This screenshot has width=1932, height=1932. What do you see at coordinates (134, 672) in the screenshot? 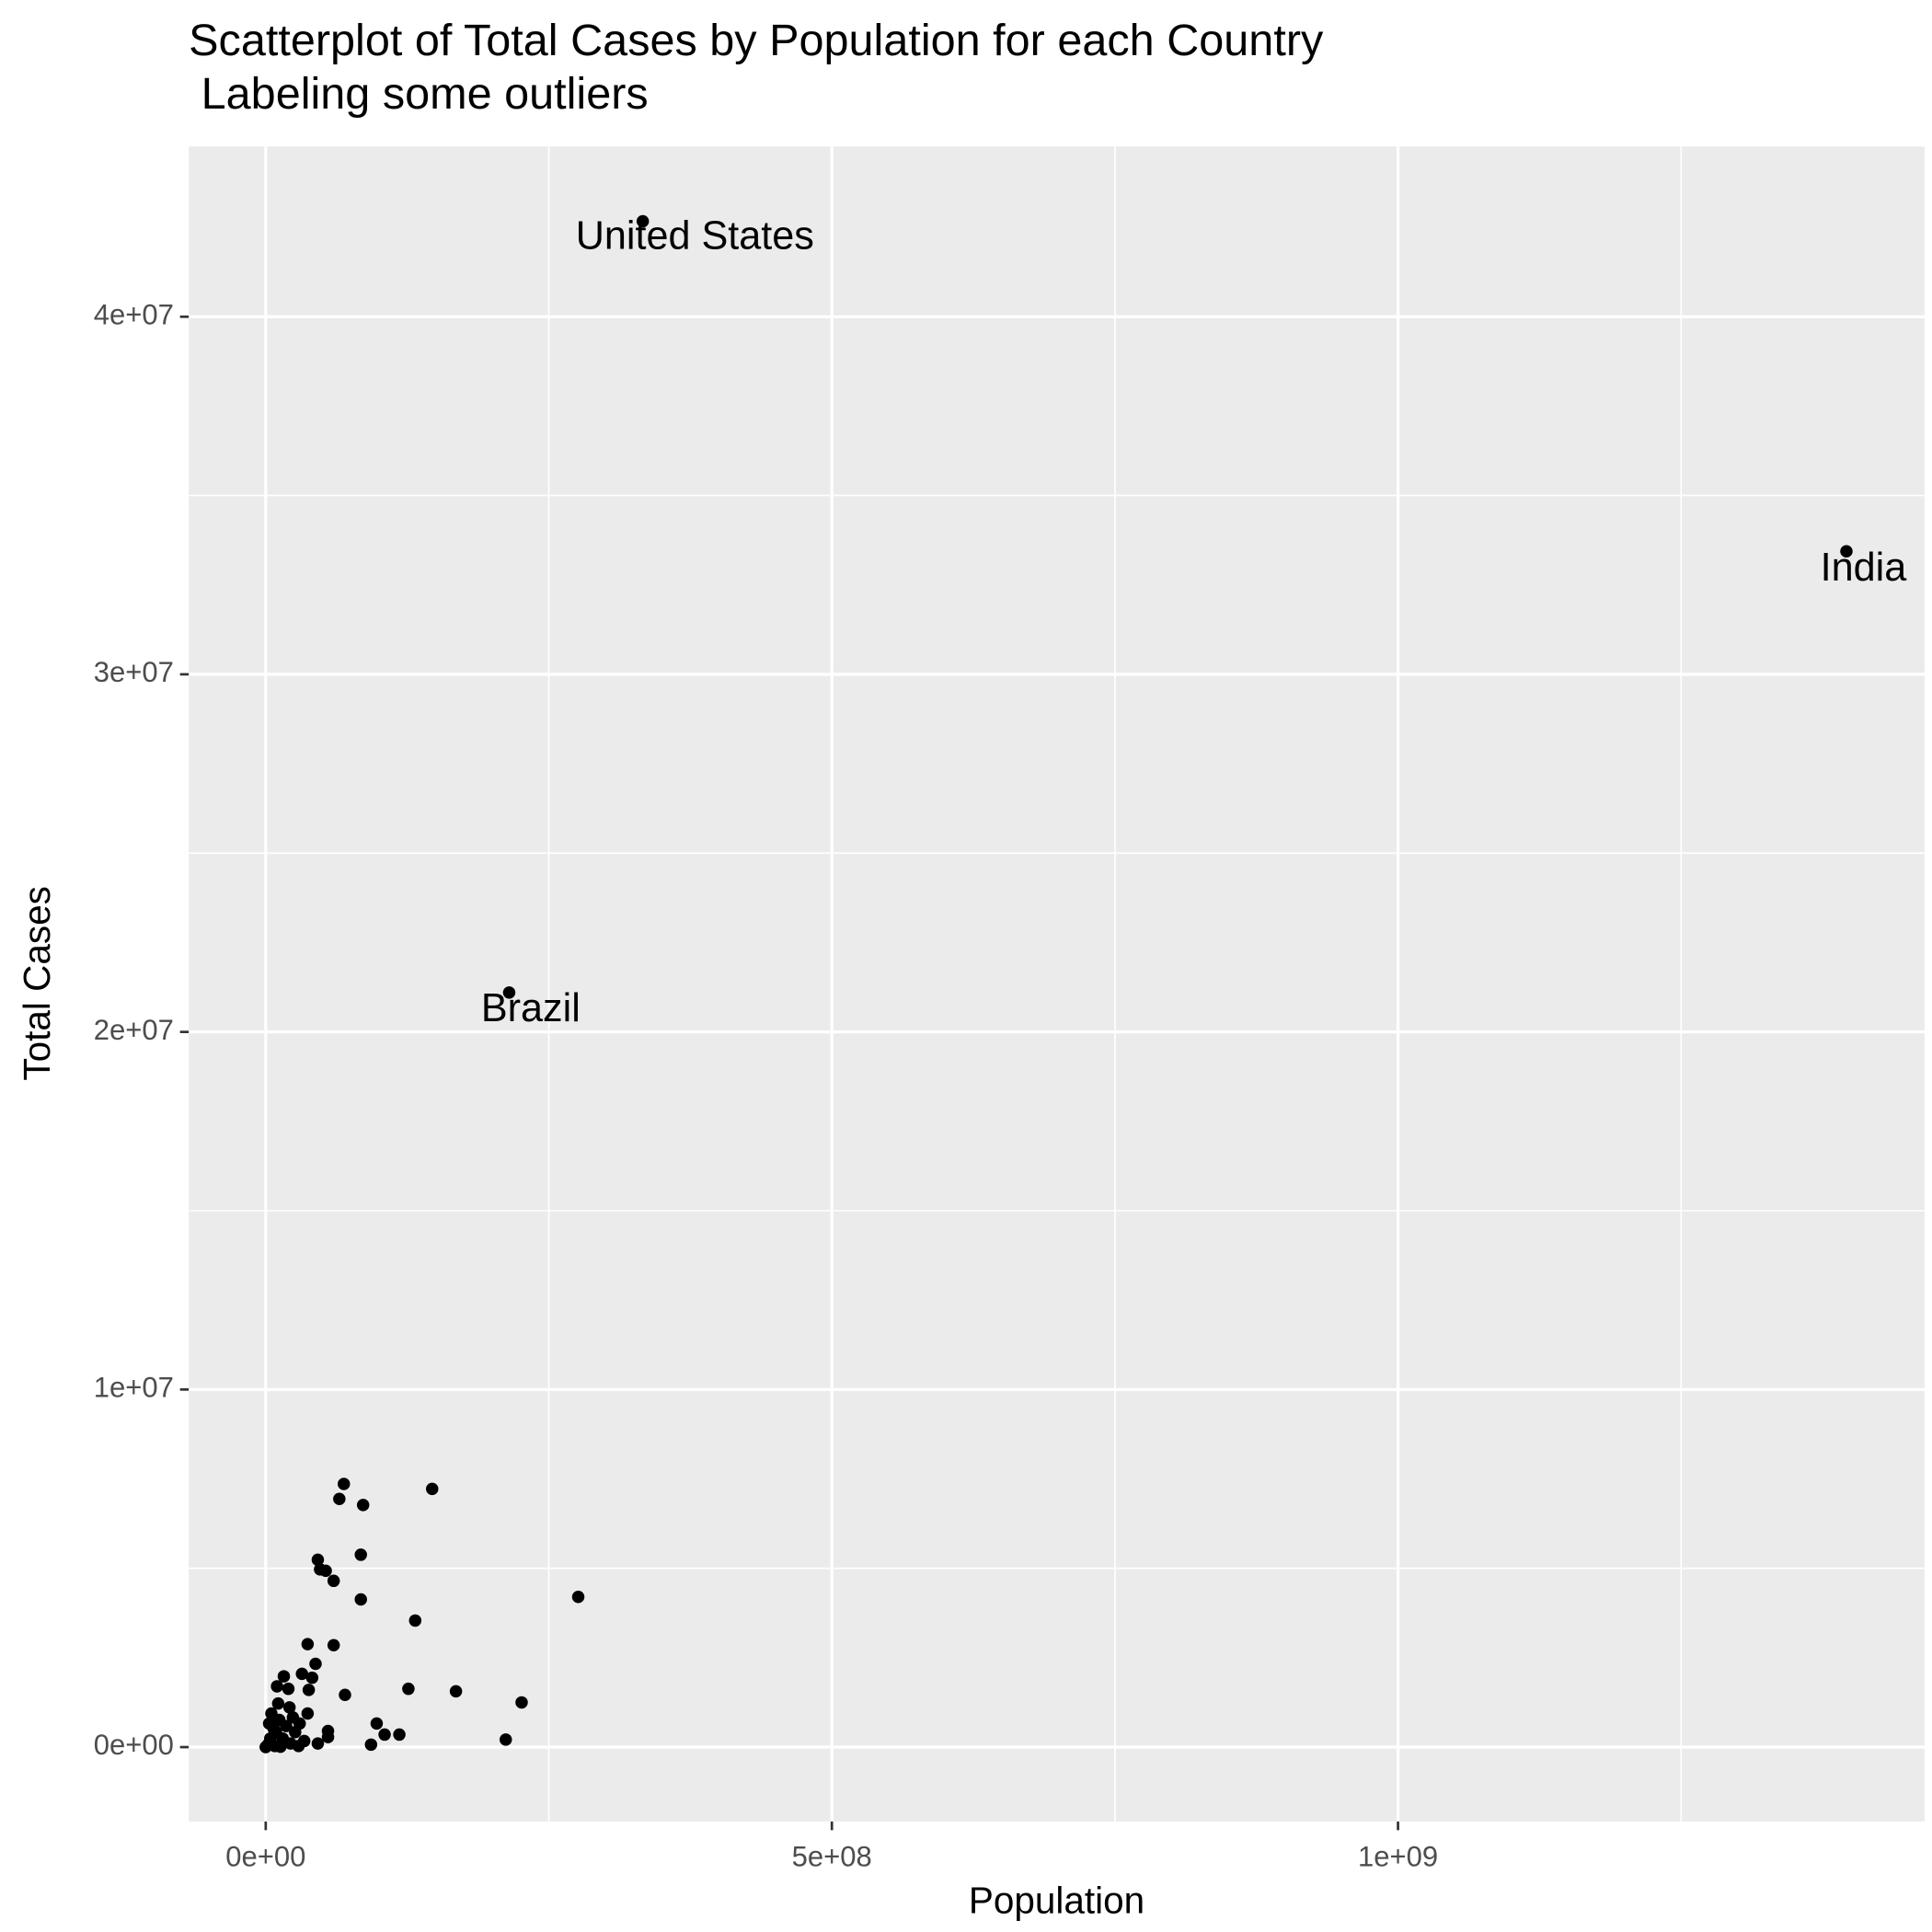
I see `y-tick-label: 3e+07` at bounding box center [134, 672].